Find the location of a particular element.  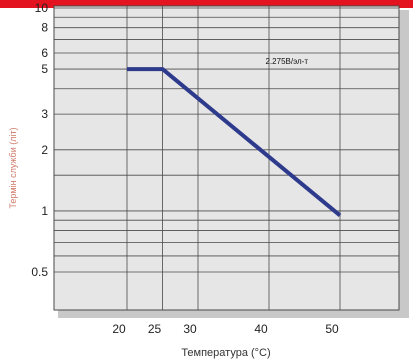

y-tick-label: 8 is located at coordinates (44, 28).